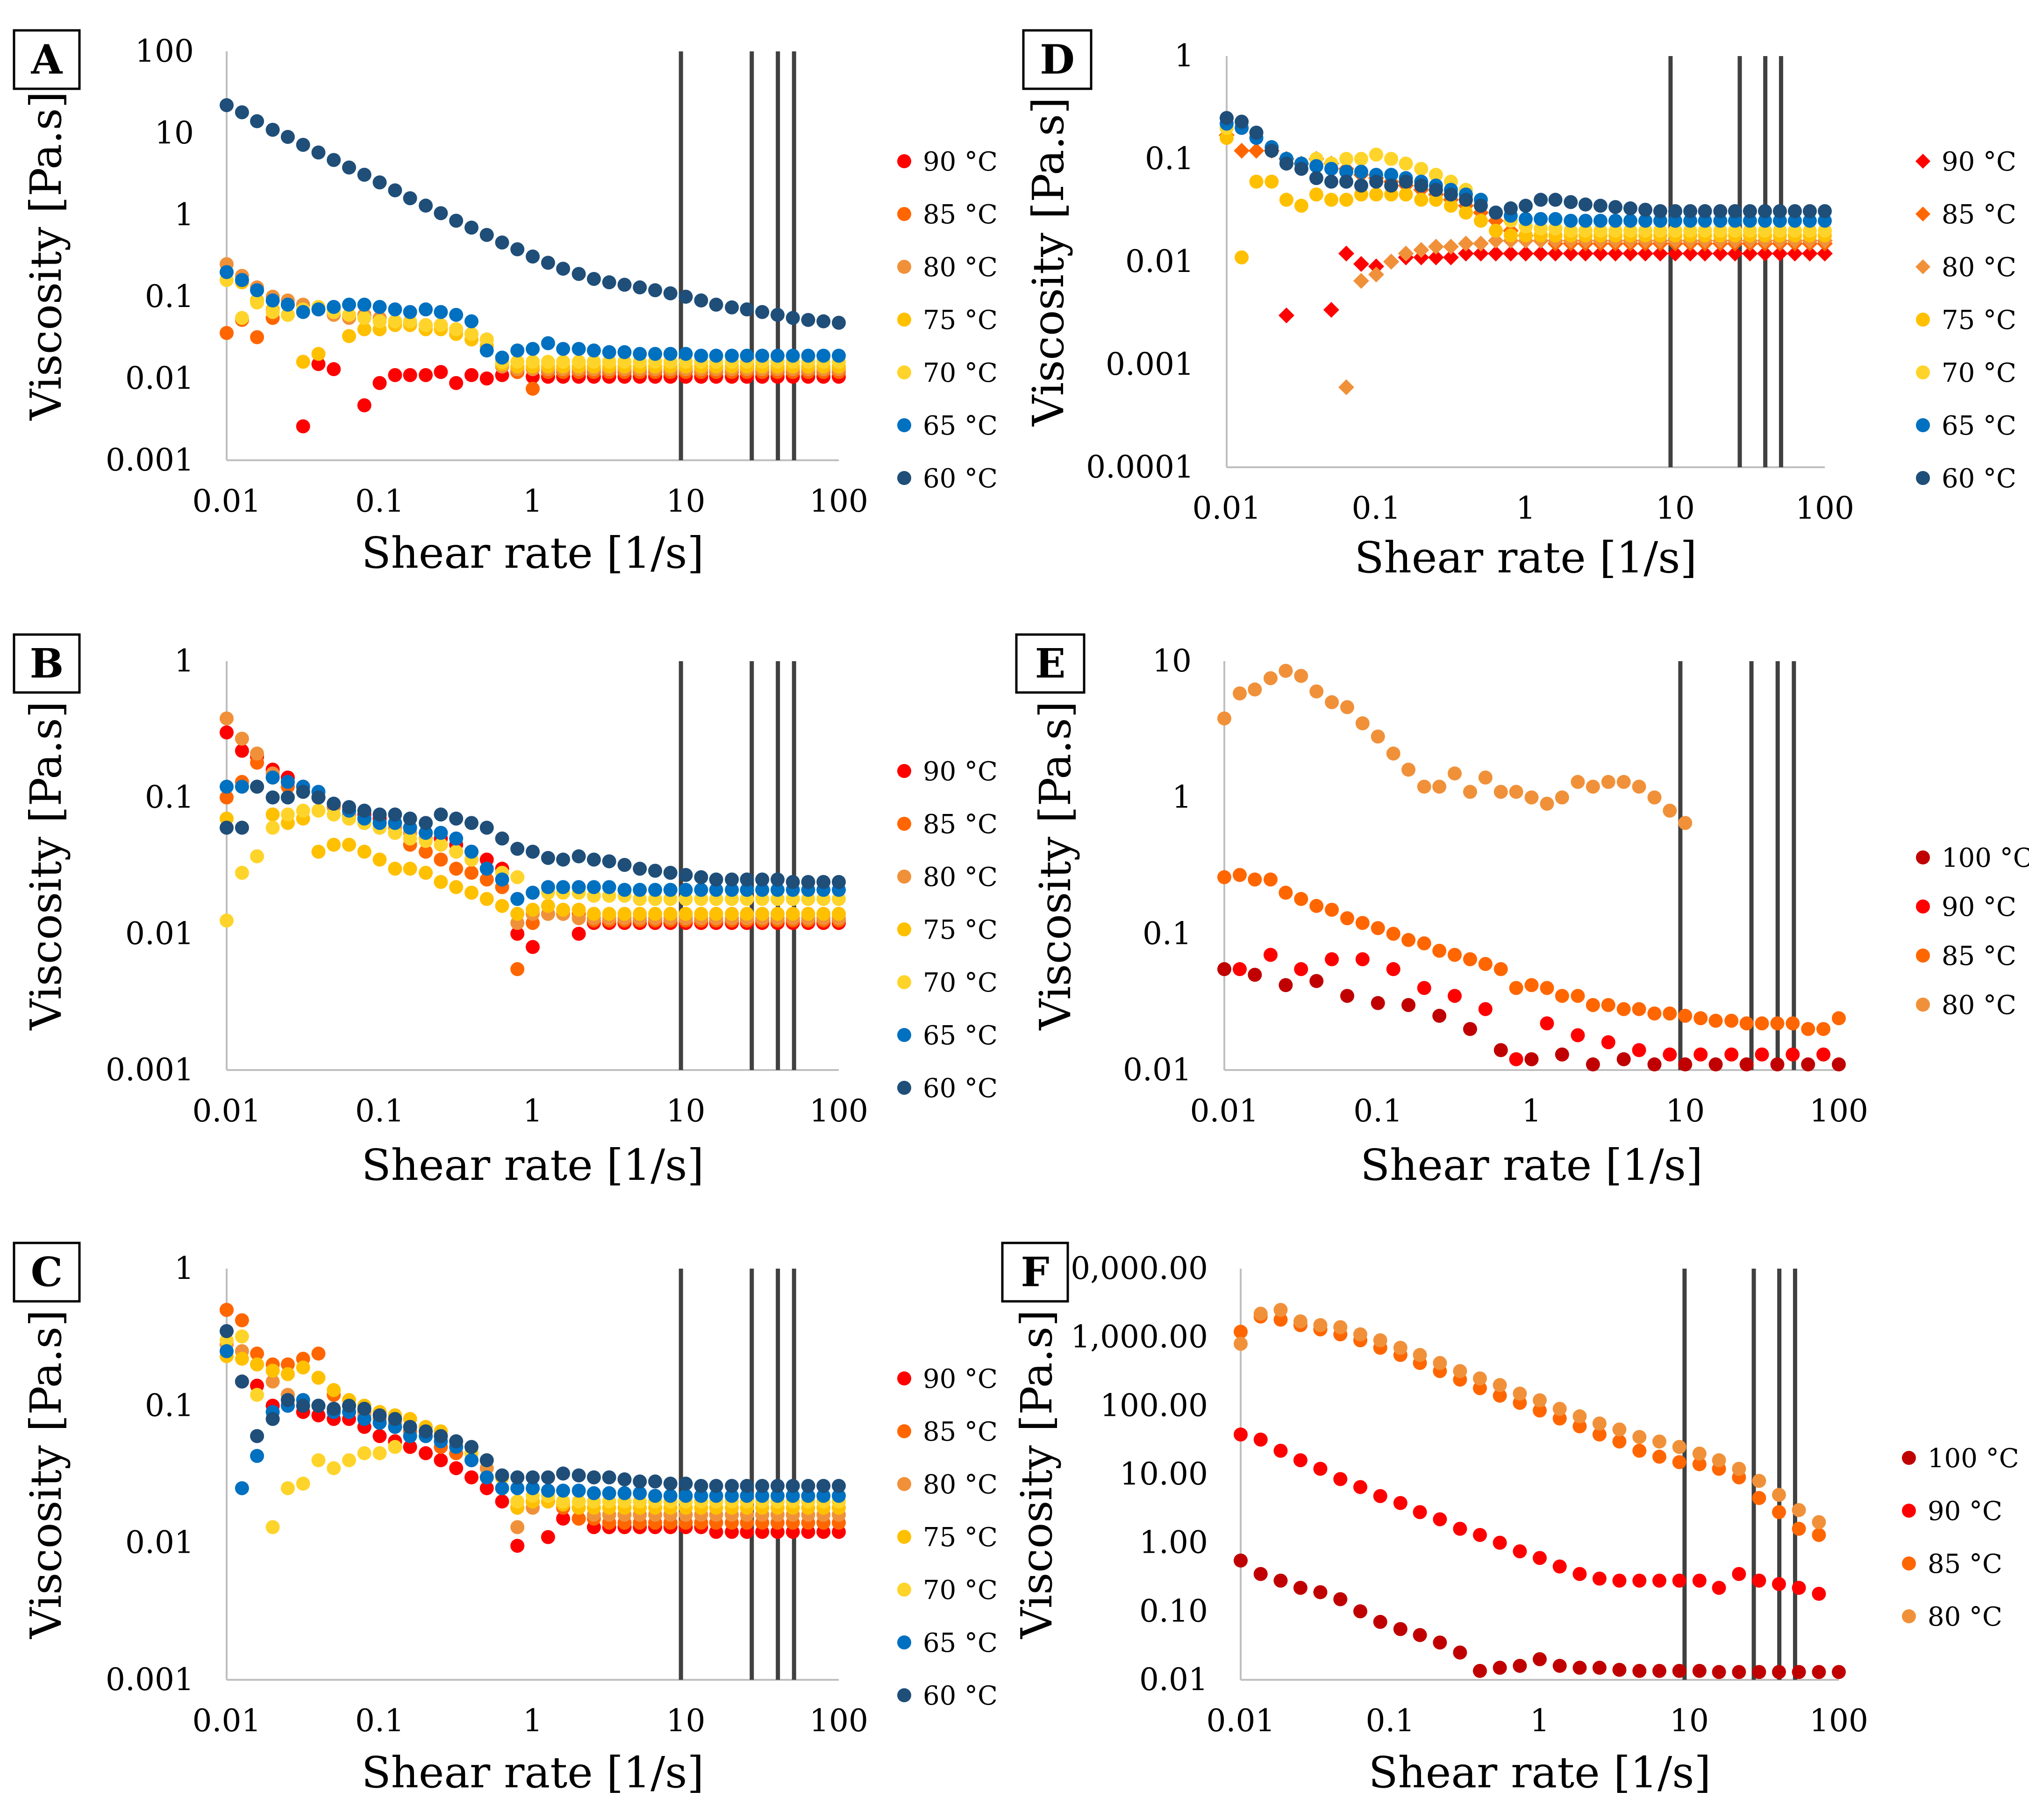 This screenshot has height=1820, width=2029. What do you see at coordinates (1159, 261) in the screenshot?
I see `y-tick-label: 0.01` at bounding box center [1159, 261].